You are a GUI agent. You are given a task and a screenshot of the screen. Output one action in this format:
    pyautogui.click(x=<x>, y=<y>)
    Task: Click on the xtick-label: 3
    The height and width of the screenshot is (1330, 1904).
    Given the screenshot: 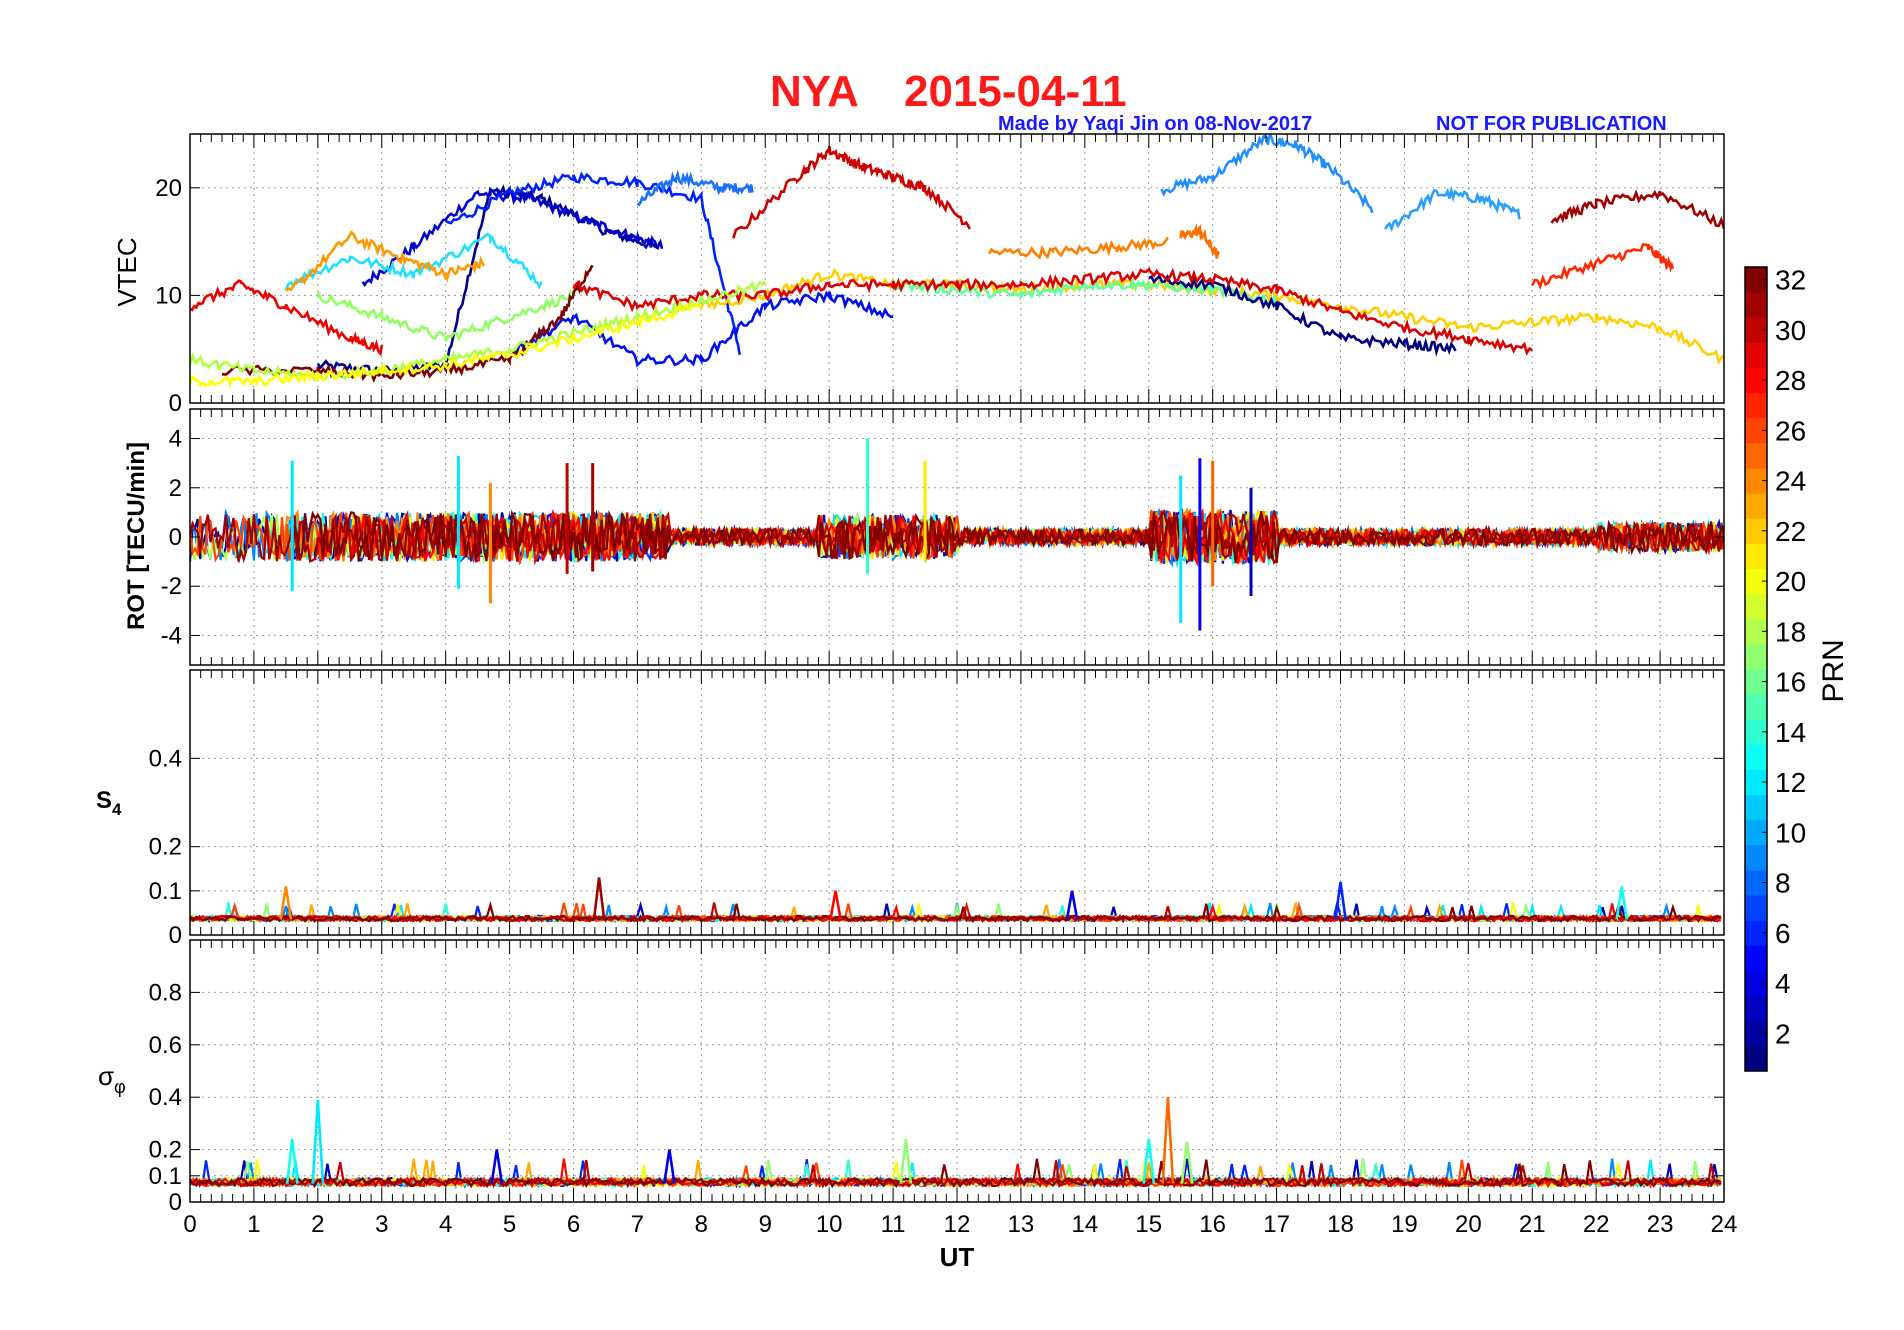 What is the action you would take?
    pyautogui.click(x=381, y=1224)
    